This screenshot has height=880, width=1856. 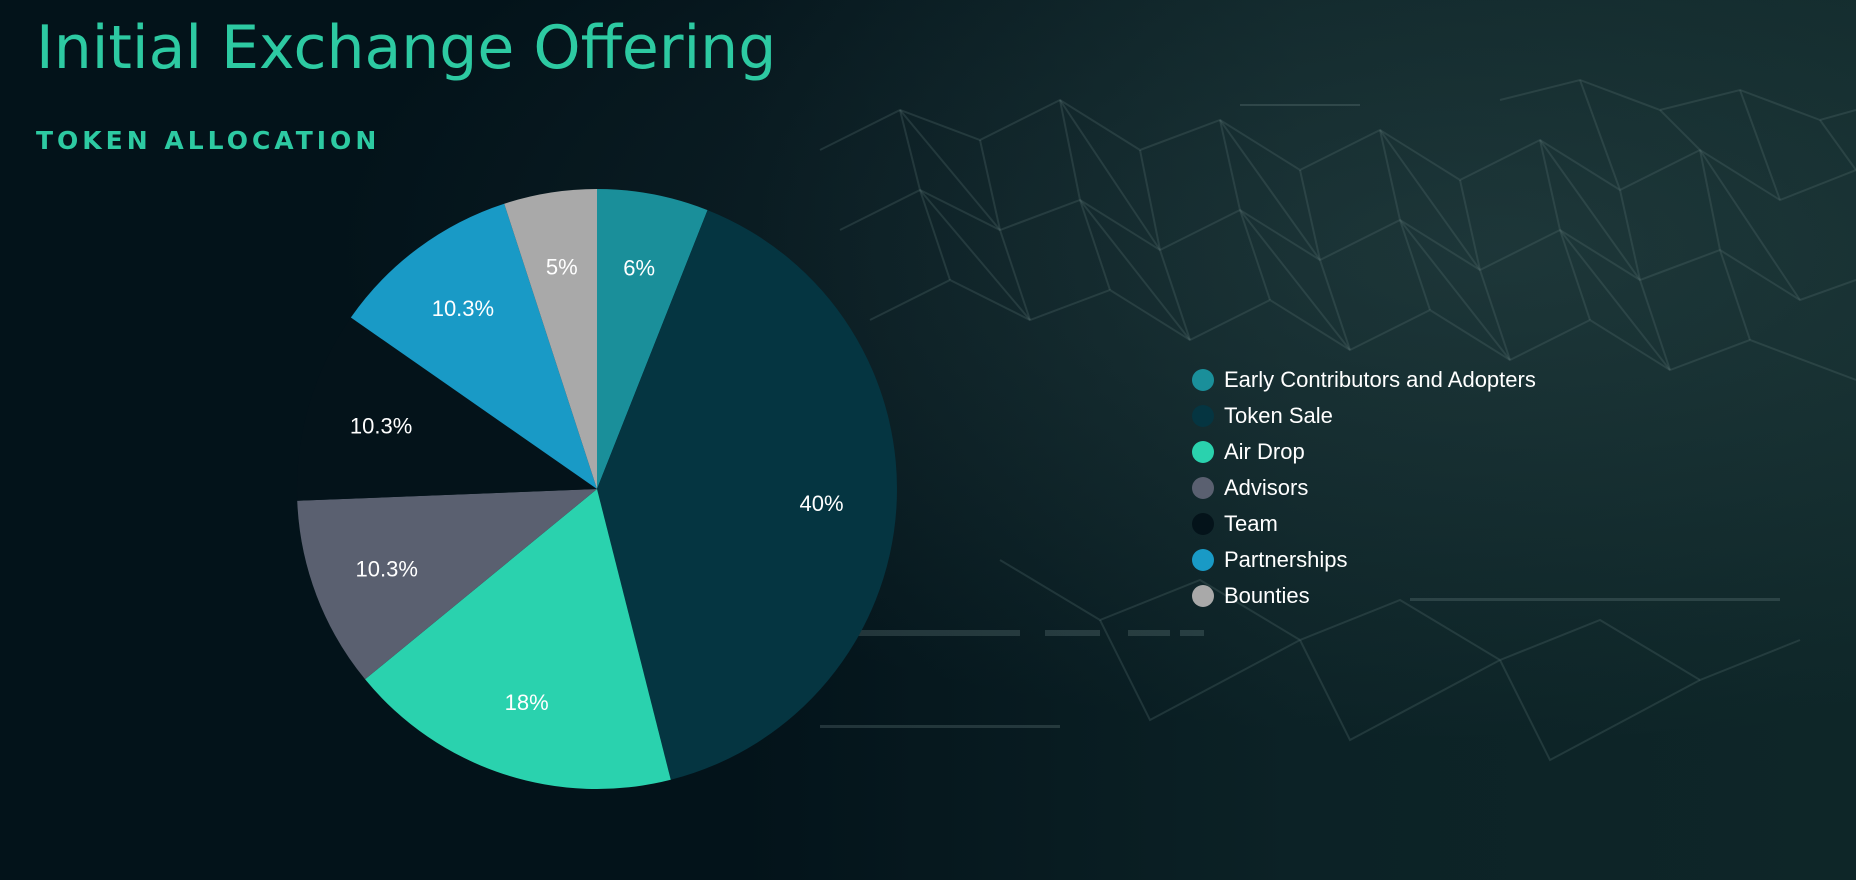 I want to click on legend-item-early-contributors-and-adopters: Early Contributors and Adopters, so click(x=1364, y=380).